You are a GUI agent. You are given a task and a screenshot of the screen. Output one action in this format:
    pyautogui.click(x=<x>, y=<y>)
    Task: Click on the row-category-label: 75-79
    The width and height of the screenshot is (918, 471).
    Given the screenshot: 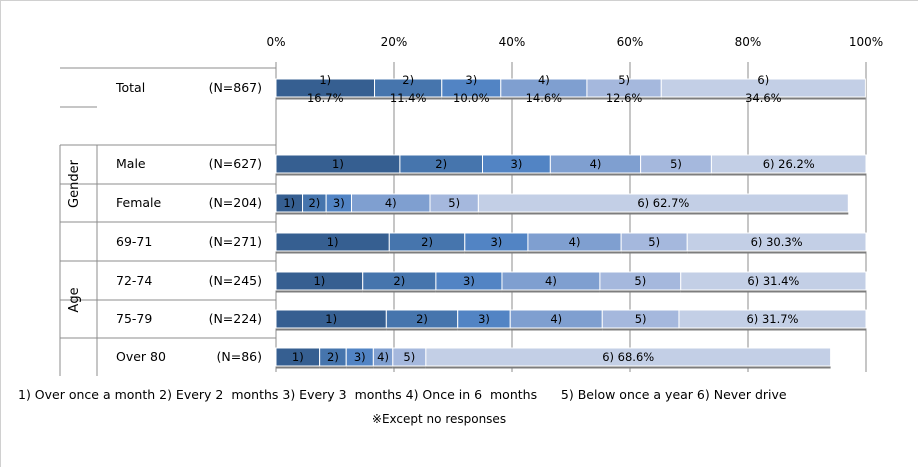 What is the action you would take?
    pyautogui.click(x=134, y=318)
    